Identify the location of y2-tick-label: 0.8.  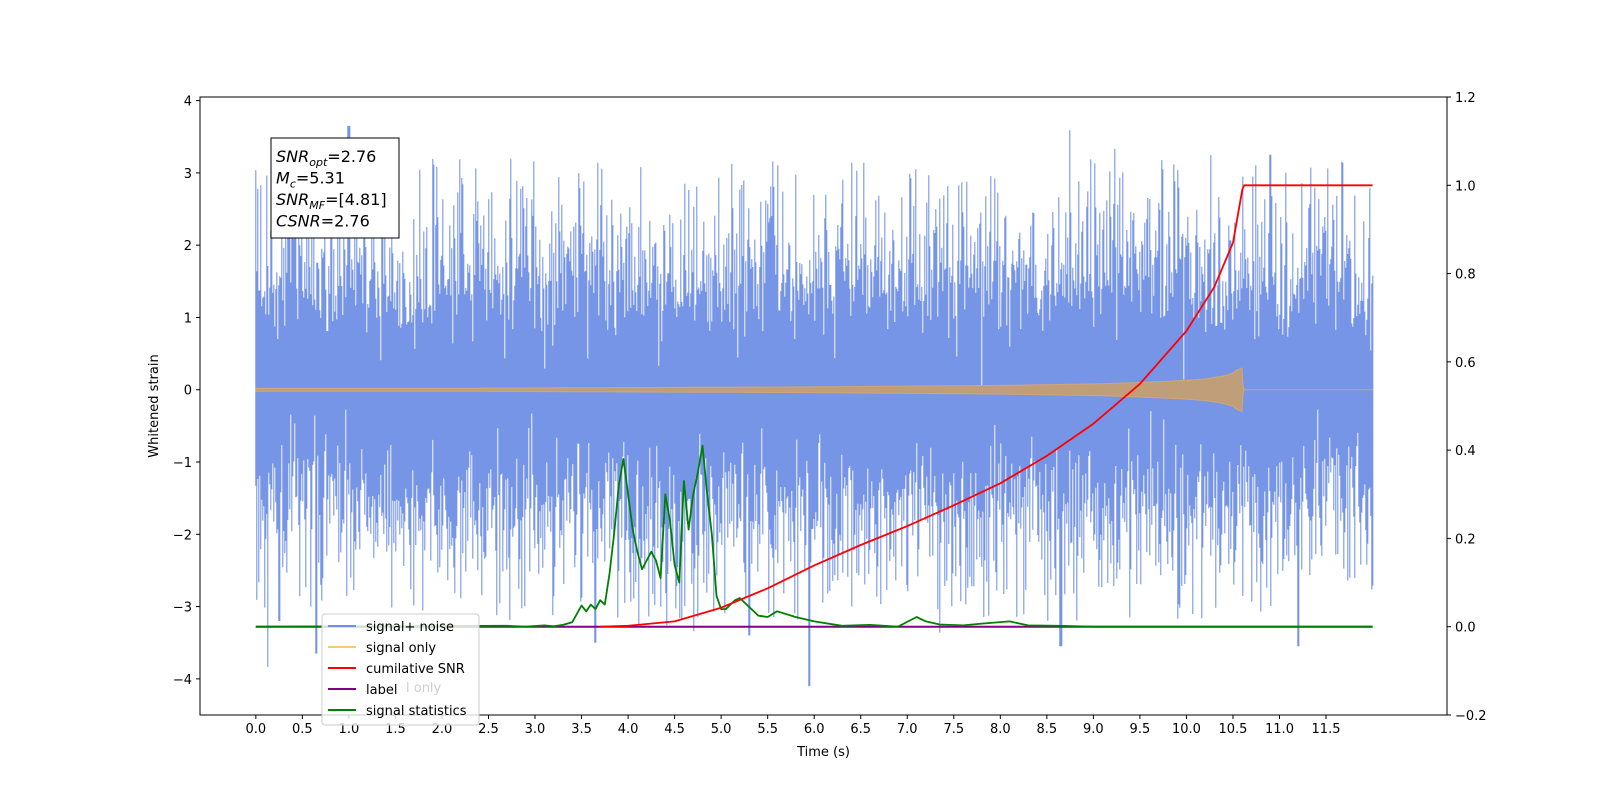
(1465, 275).